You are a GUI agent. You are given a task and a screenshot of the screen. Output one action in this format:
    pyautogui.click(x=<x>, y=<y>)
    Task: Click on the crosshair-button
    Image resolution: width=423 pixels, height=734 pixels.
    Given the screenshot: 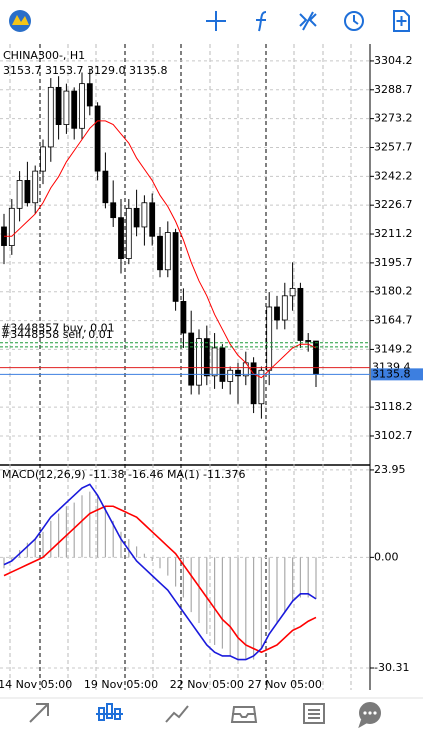 What is the action you would take?
    pyautogui.click(x=216, y=21)
    